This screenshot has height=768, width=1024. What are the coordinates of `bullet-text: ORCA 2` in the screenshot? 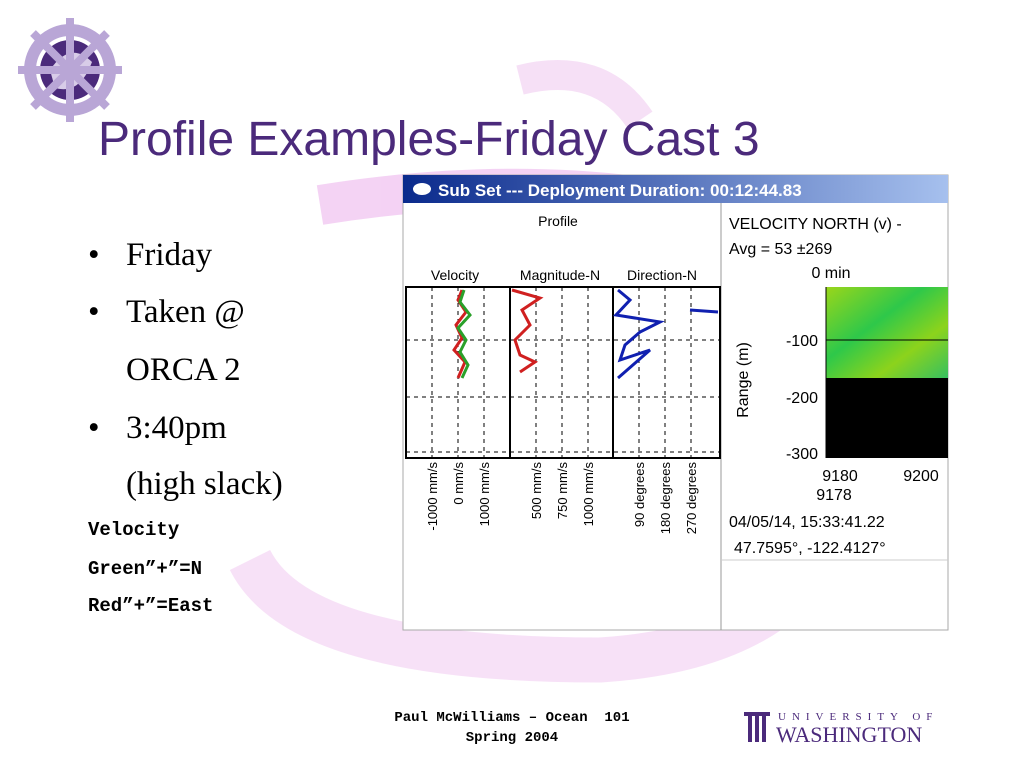 It's located at (183, 370).